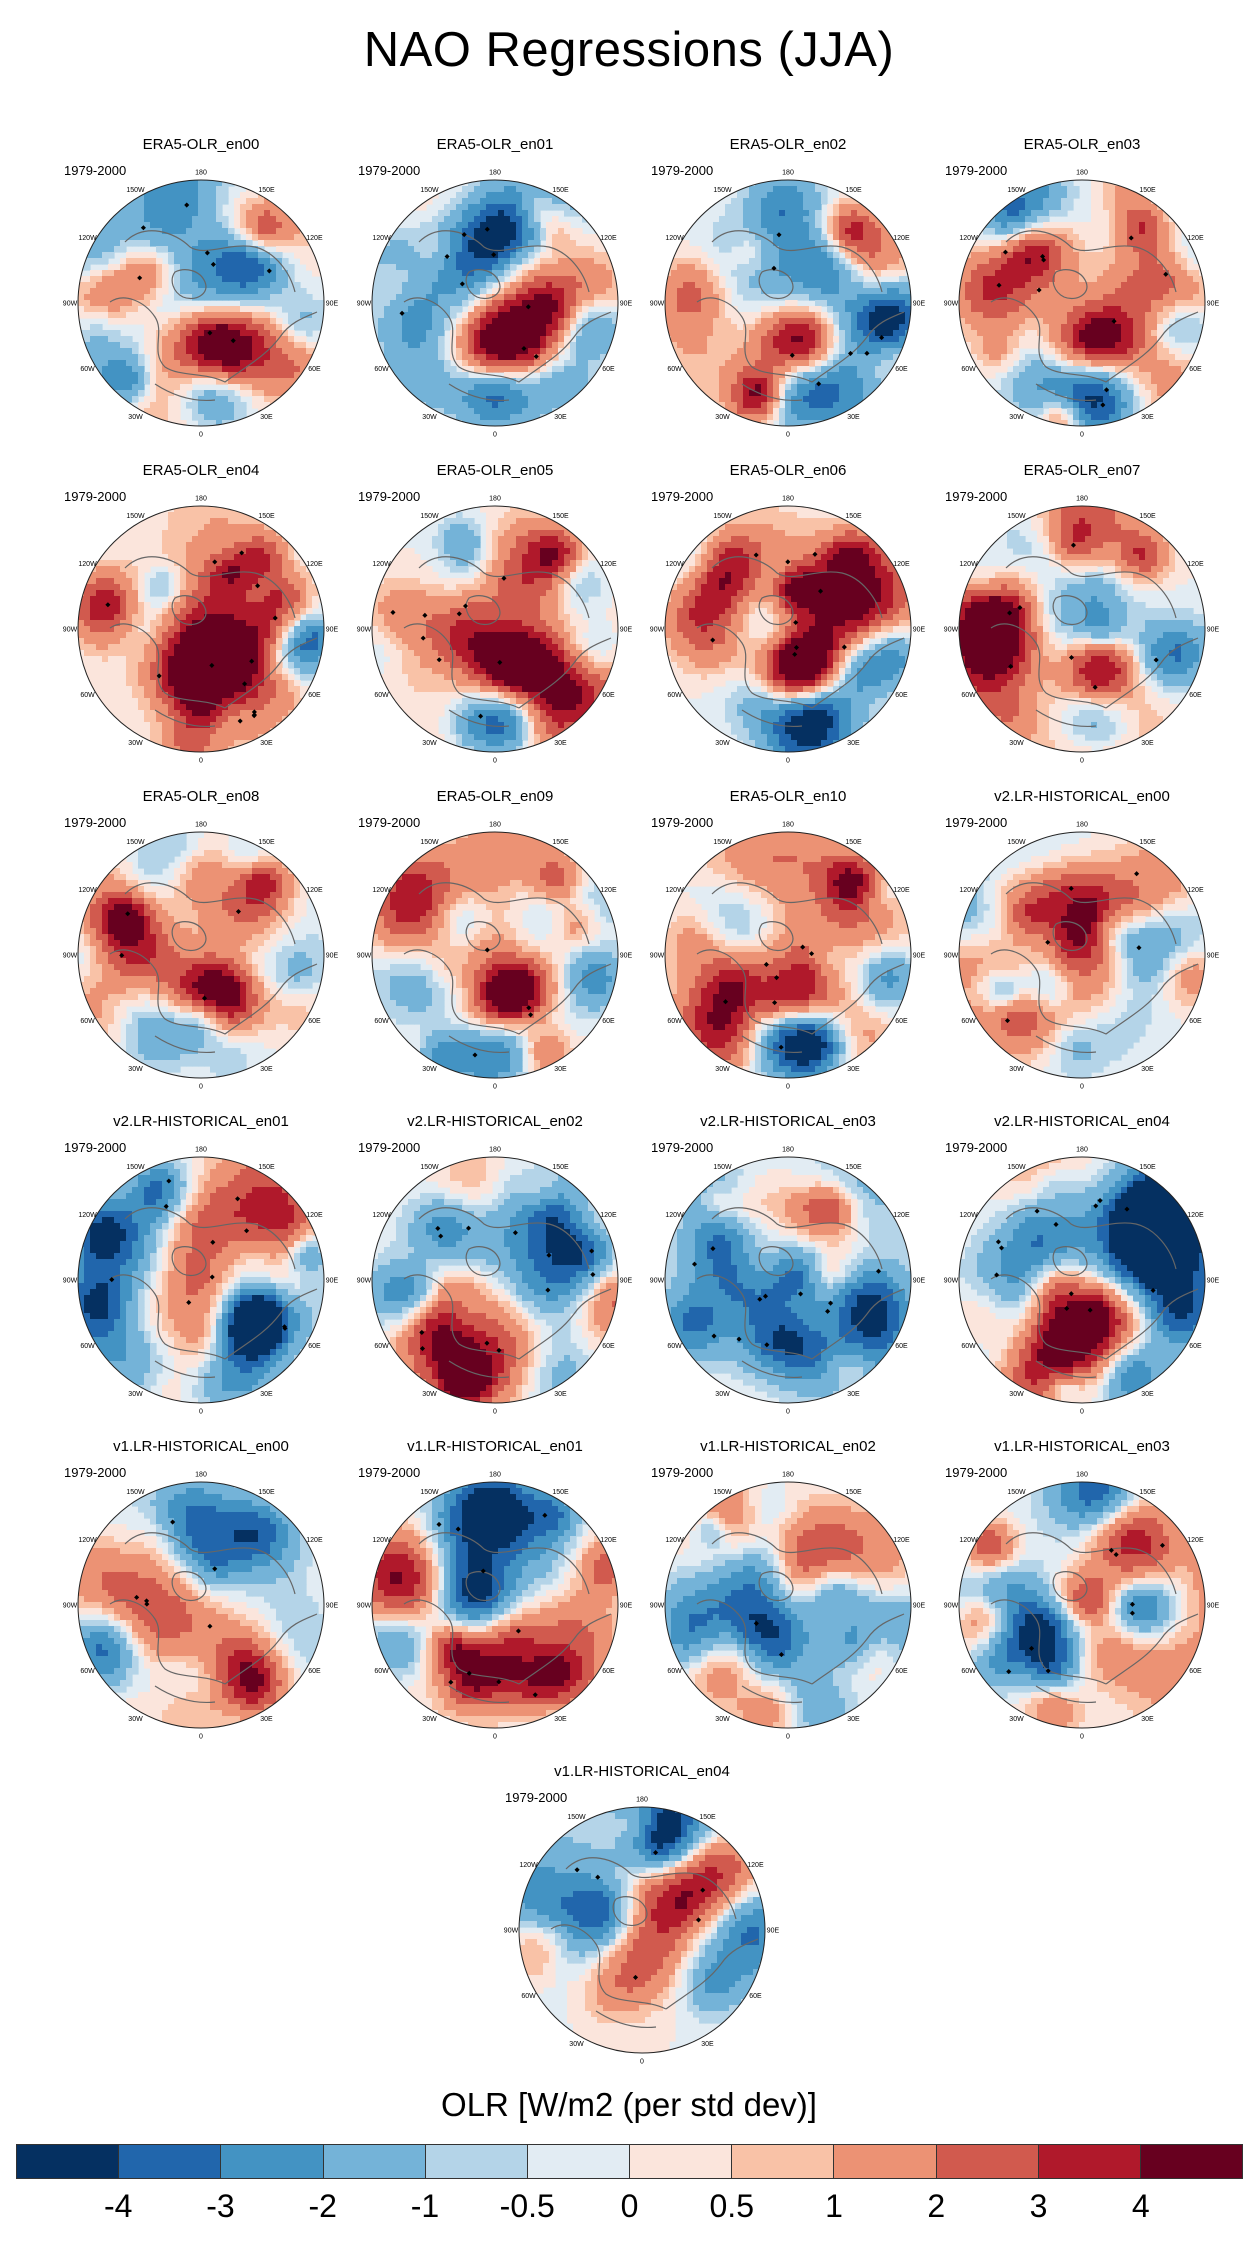 The width and height of the screenshot is (1258, 2244). What do you see at coordinates (788, 796) in the screenshot?
I see `panel-title: ERA5-OLR_en10` at bounding box center [788, 796].